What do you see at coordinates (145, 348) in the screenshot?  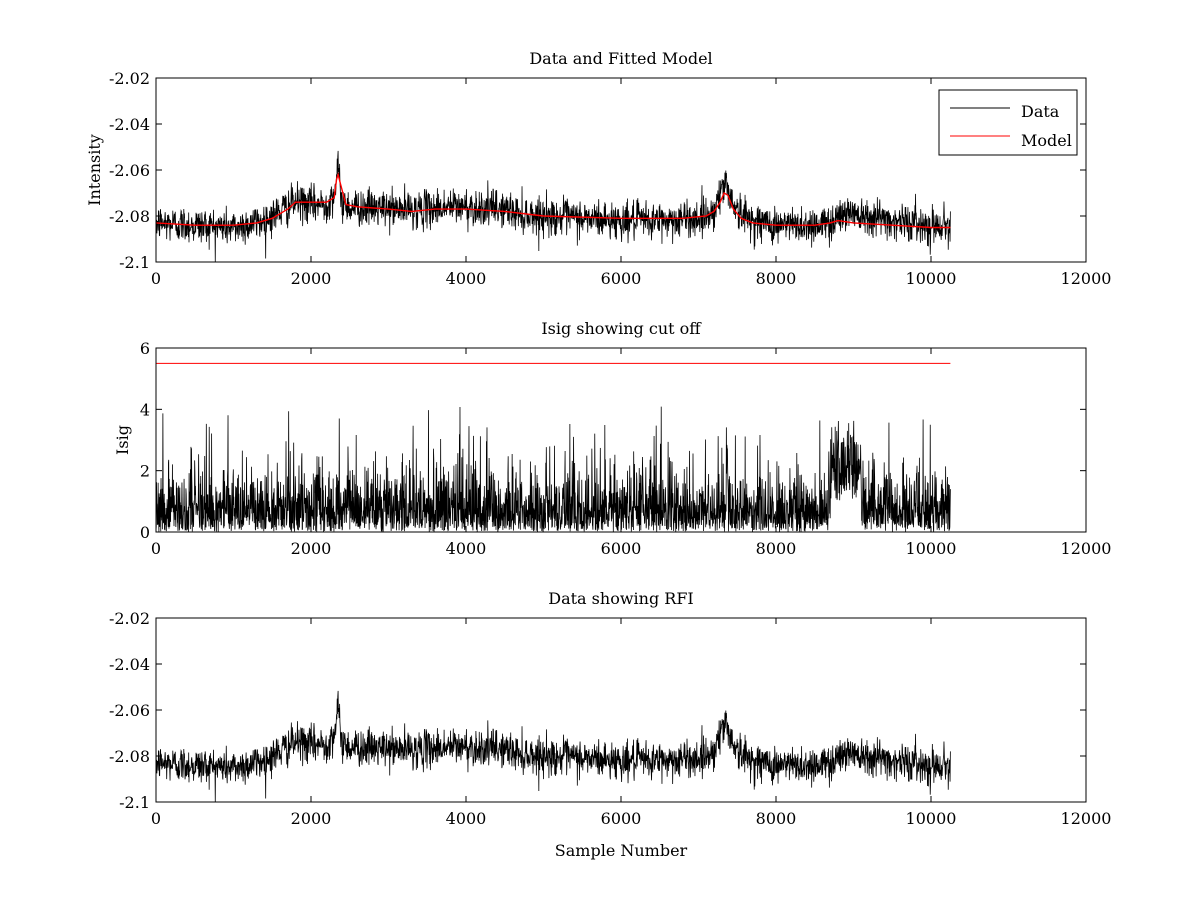 I see `y-tick-label: 6` at bounding box center [145, 348].